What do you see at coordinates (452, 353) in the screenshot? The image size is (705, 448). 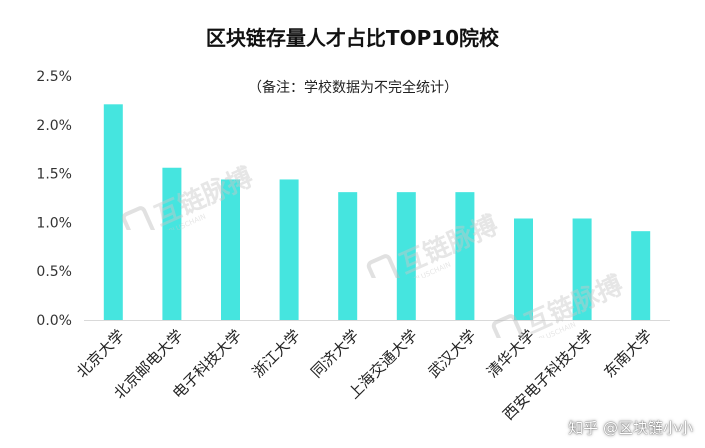 I see `x-tick-label: 武汉大学` at bounding box center [452, 353].